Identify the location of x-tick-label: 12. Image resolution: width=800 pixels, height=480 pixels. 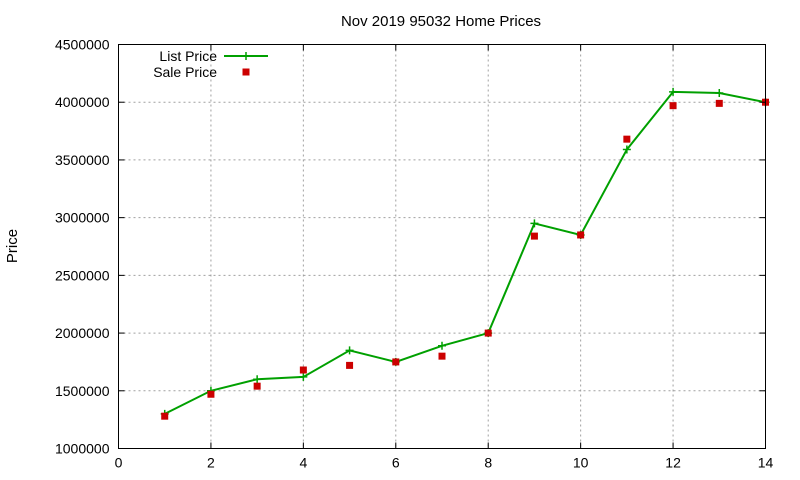
(673, 463).